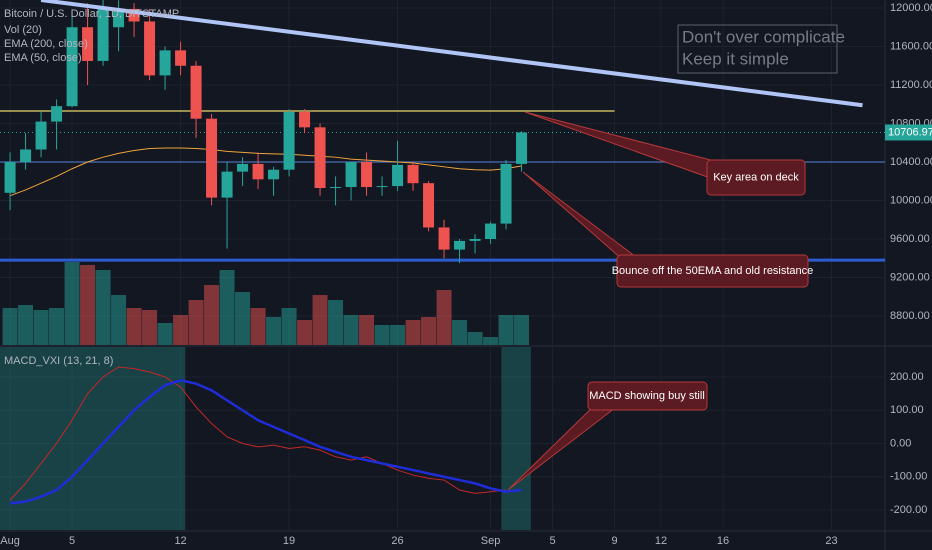 Image resolution: width=932 pixels, height=550 pixels. I want to click on pane-title: MACD_VXI (13, 21, 8), so click(58, 361).